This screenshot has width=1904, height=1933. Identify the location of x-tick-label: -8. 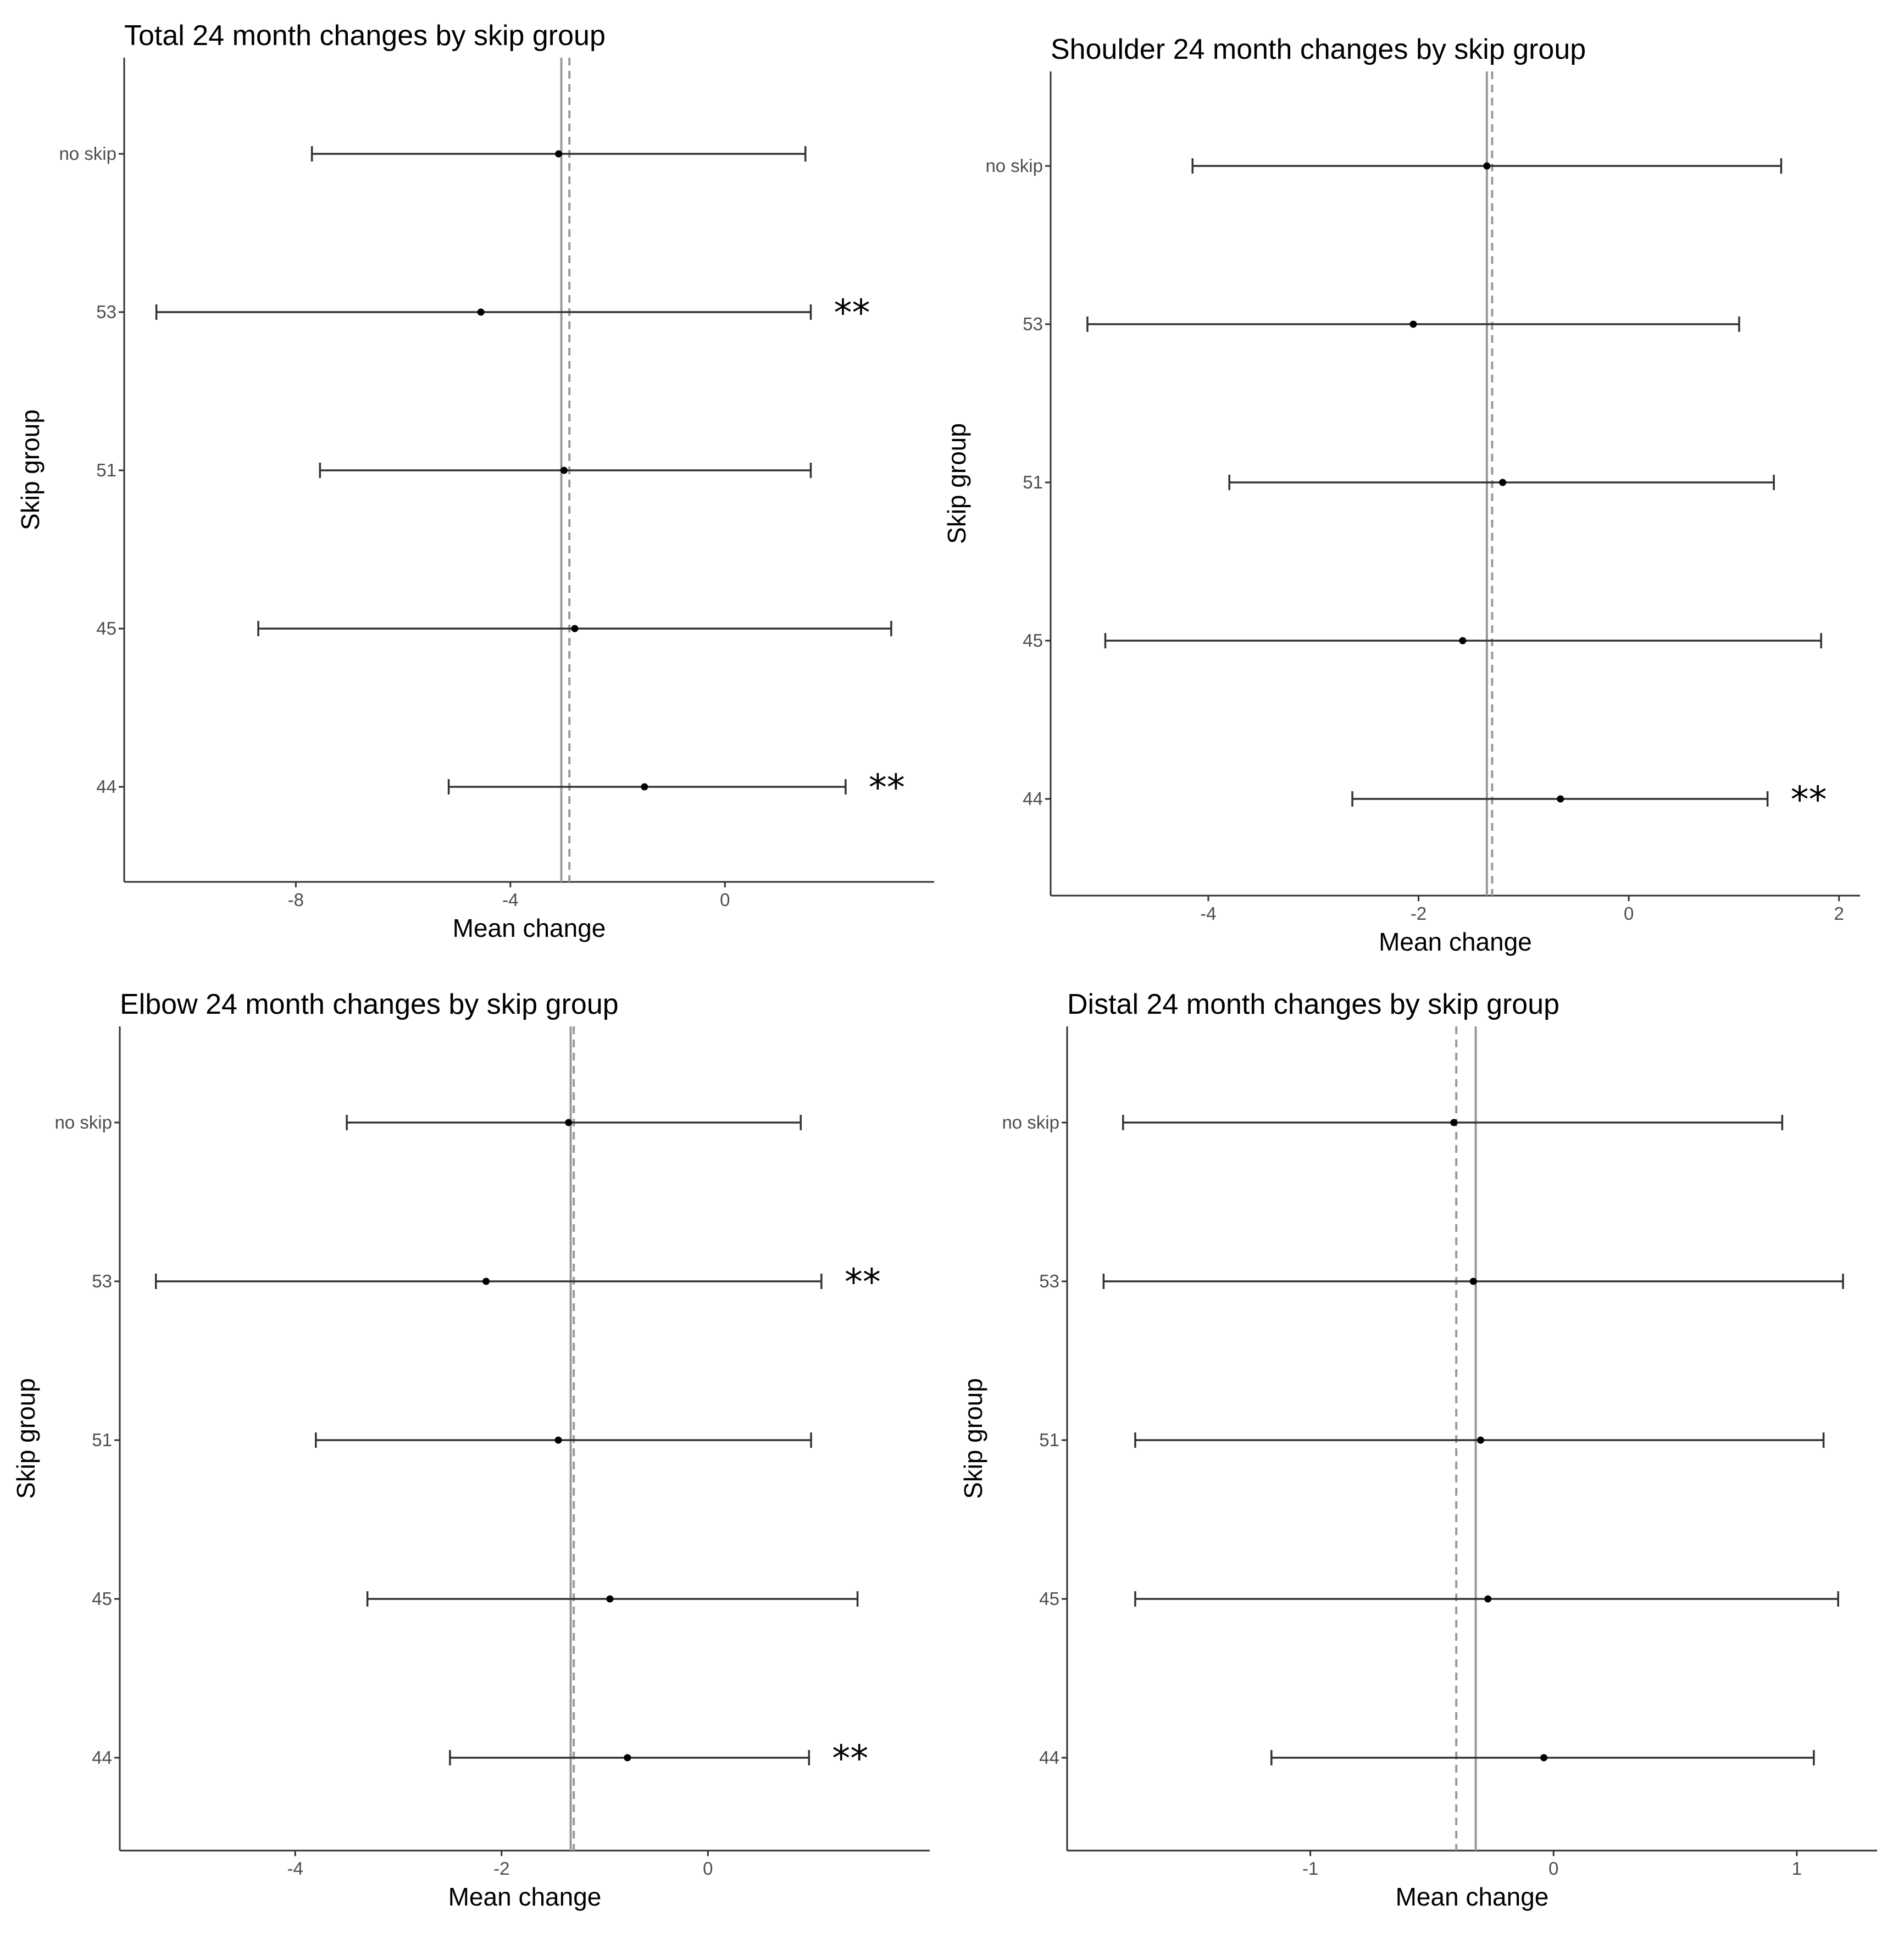
(296, 900).